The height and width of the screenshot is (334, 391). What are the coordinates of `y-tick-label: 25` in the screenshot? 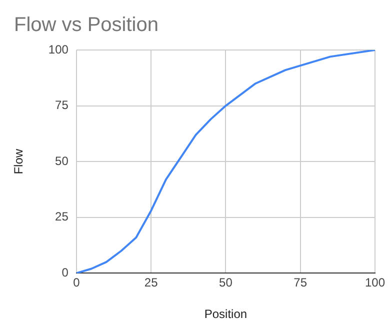 It's located at (62, 217).